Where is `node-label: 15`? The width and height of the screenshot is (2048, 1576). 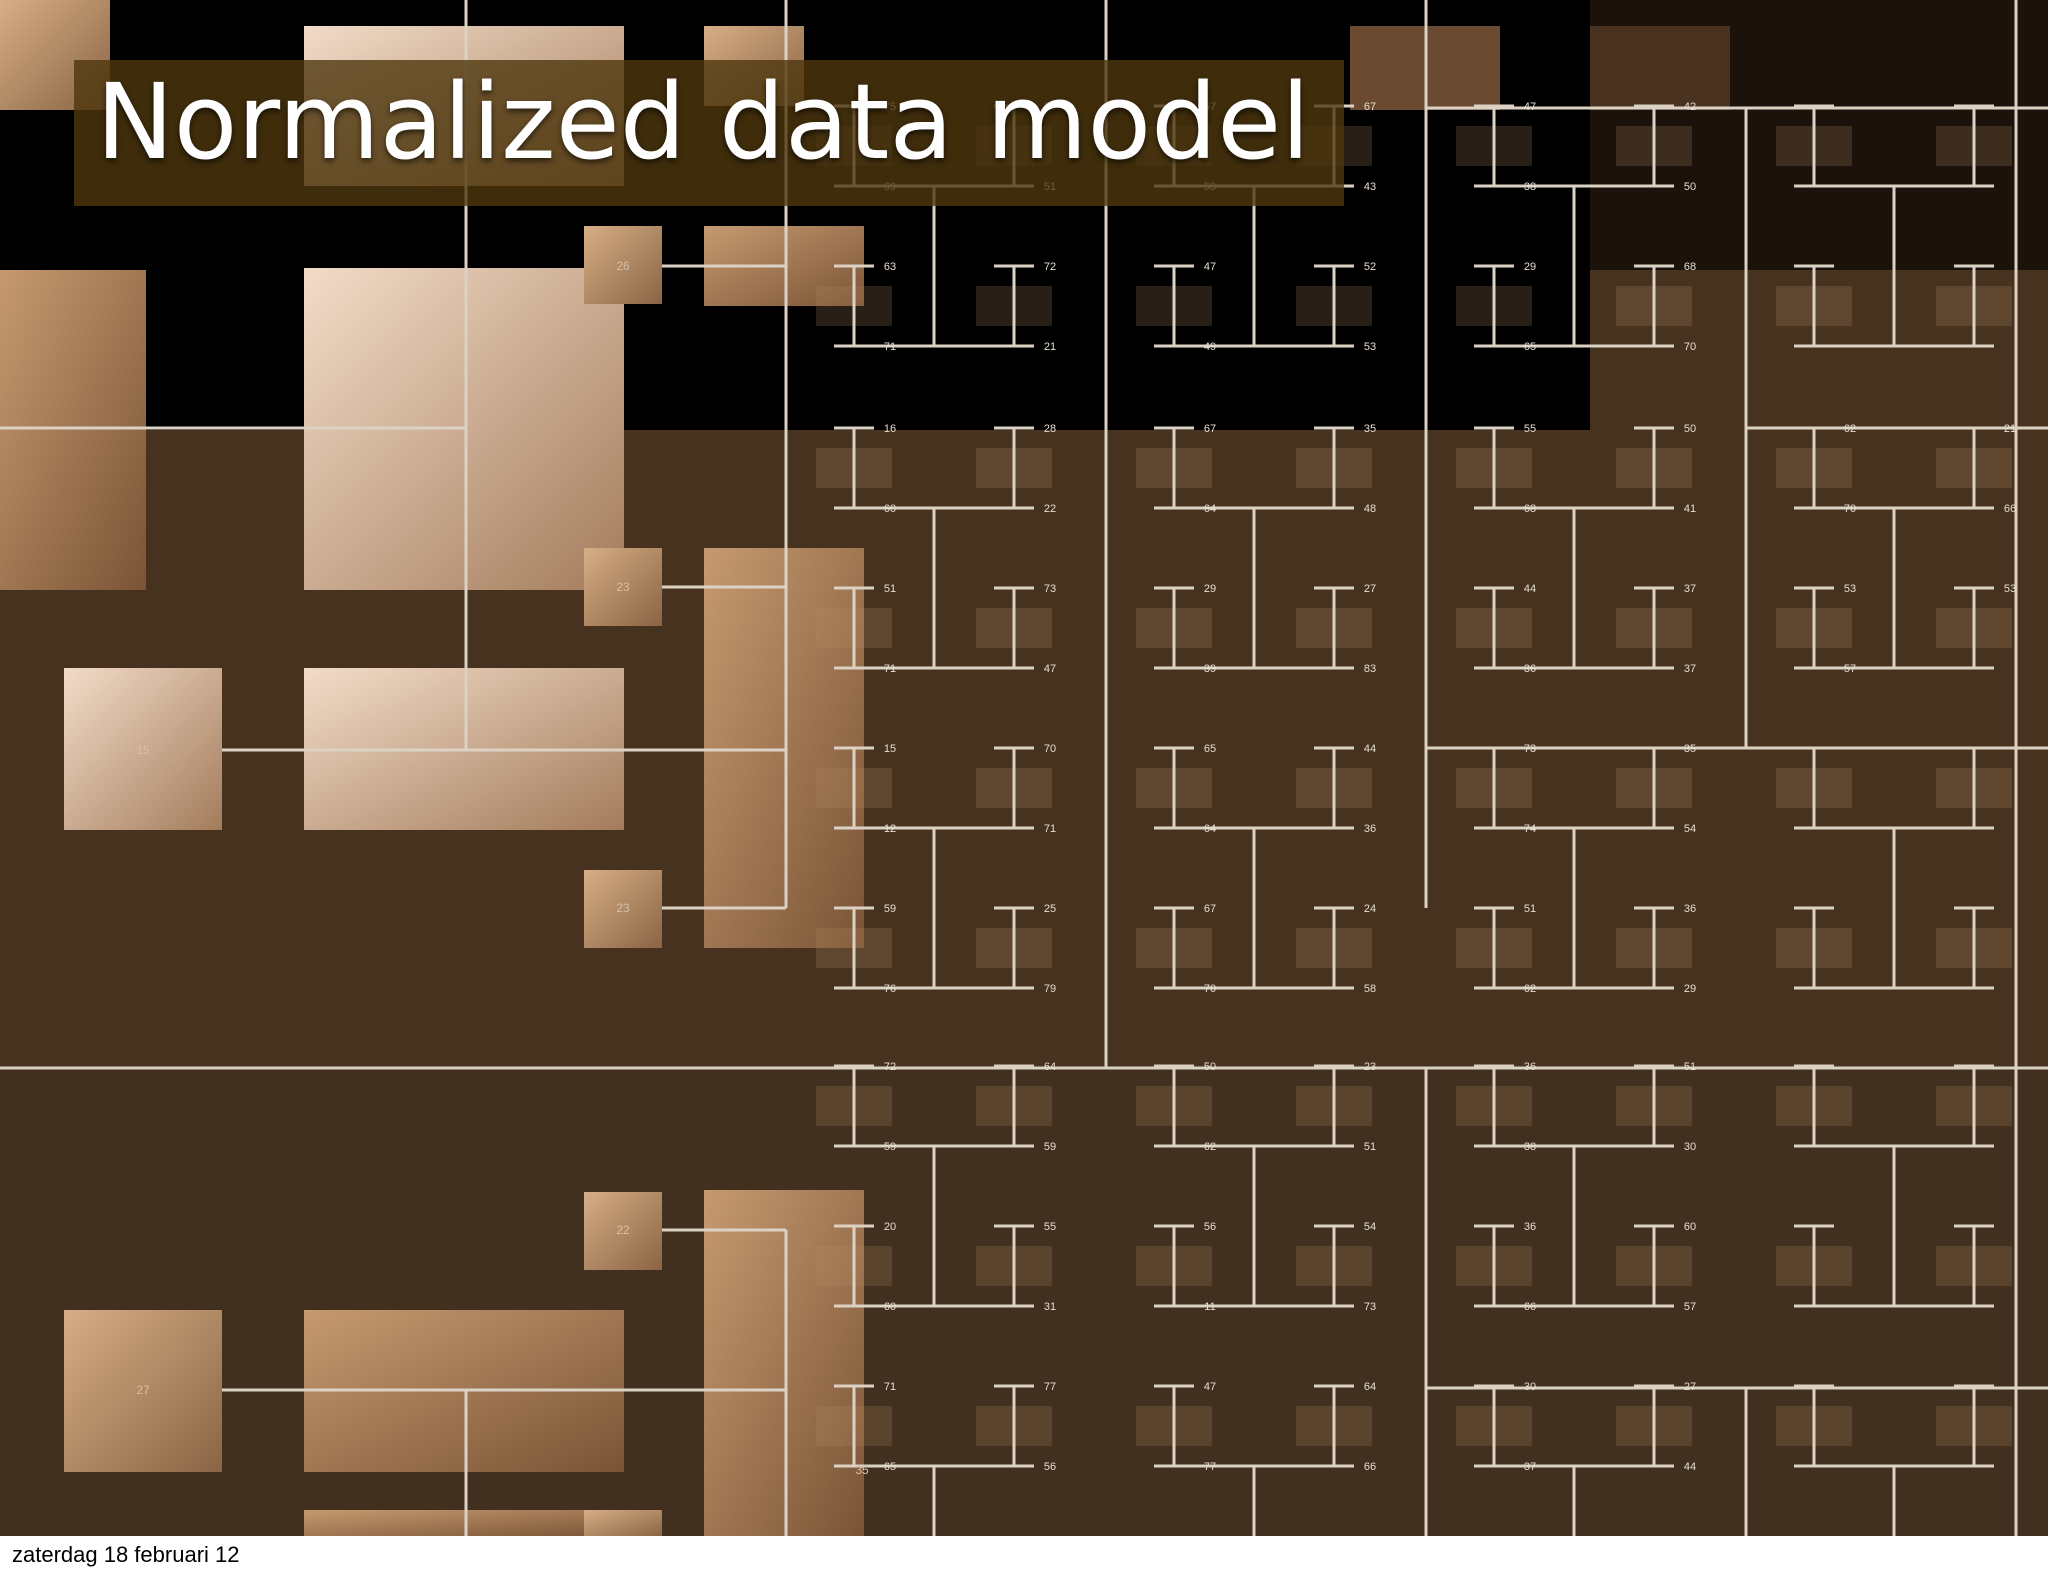 node-label: 15 is located at coordinates (890, 749).